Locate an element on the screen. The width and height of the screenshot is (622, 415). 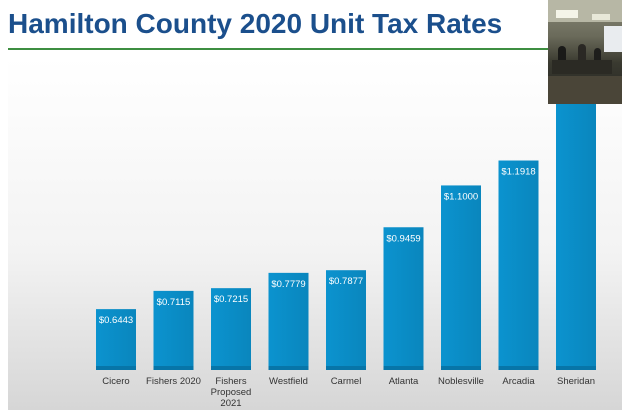
bar-westfield is located at coordinates (288, 321).